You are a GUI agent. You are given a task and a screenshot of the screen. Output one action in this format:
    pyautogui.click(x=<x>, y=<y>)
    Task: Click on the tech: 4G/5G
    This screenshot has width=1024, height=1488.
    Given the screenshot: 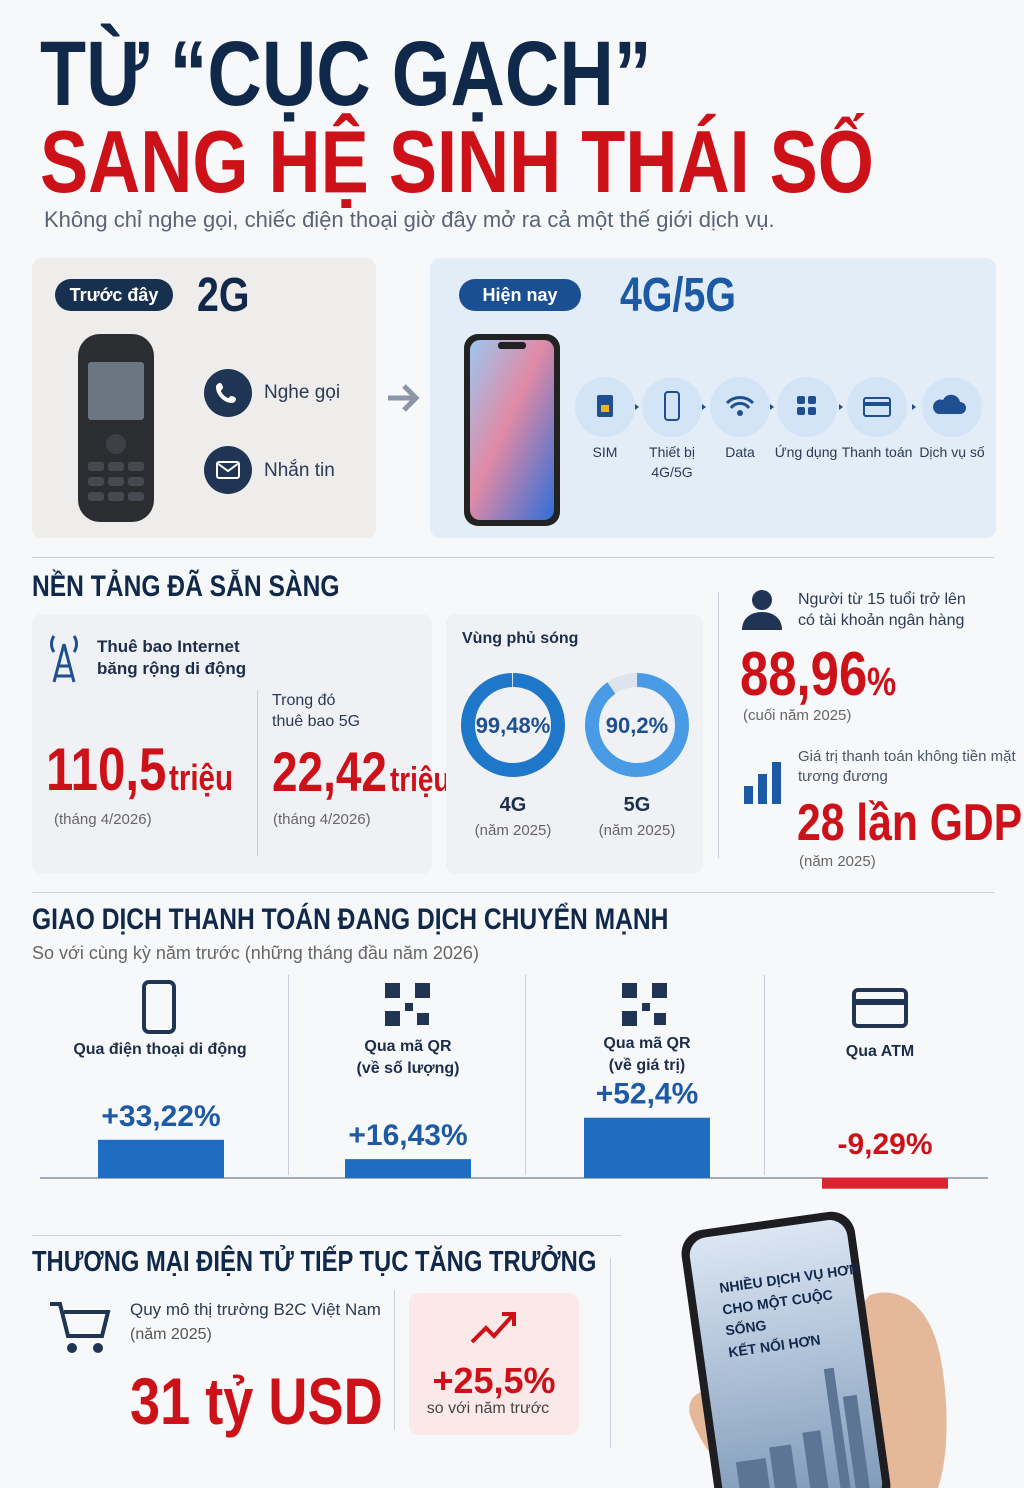 What is the action you would take?
    pyautogui.click(x=690, y=296)
    